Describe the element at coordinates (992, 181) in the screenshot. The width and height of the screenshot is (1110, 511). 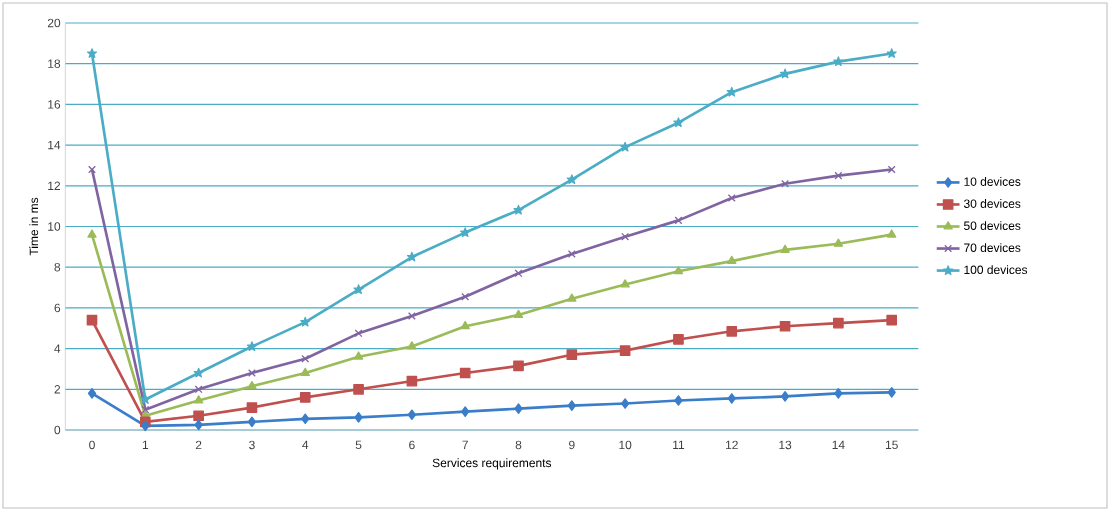
I see `legend-label: 10 devices` at that location.